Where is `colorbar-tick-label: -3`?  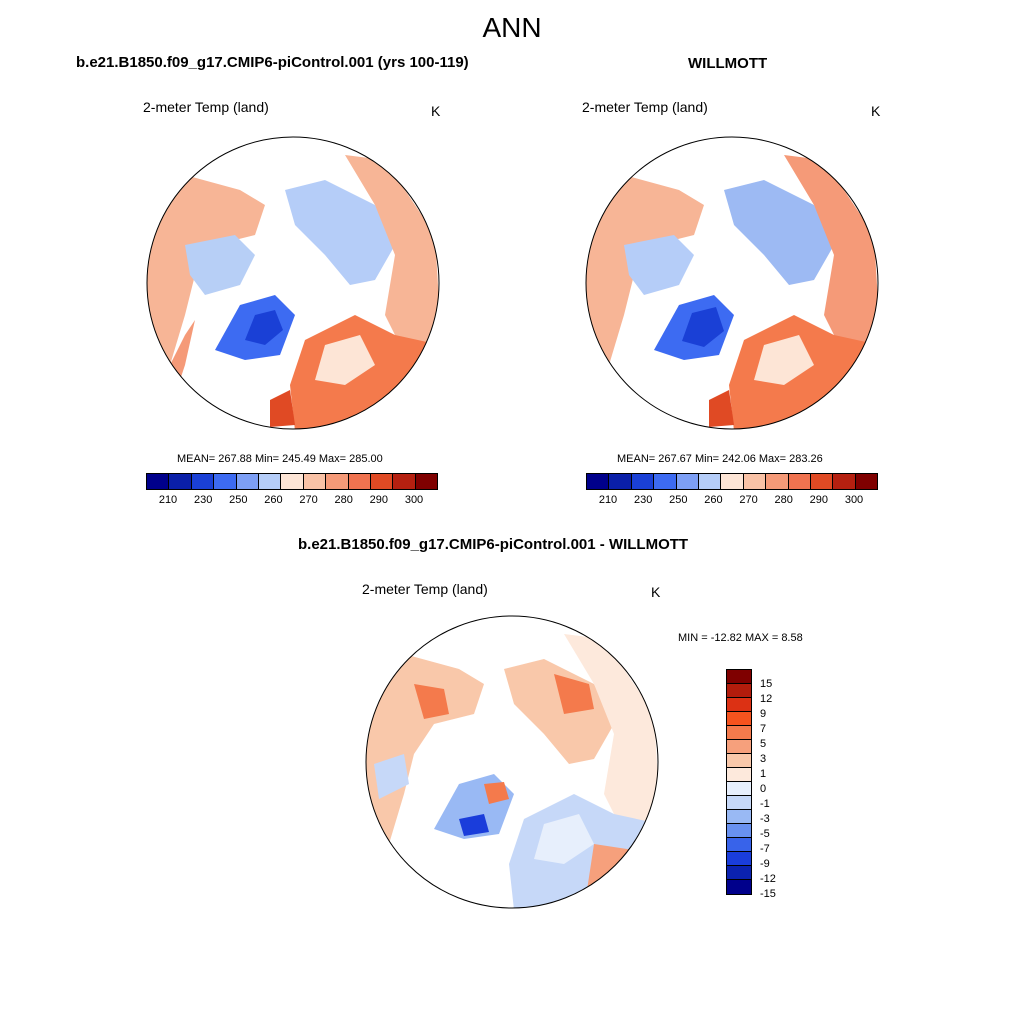
colorbar-tick-label: -3 is located at coordinates (765, 819).